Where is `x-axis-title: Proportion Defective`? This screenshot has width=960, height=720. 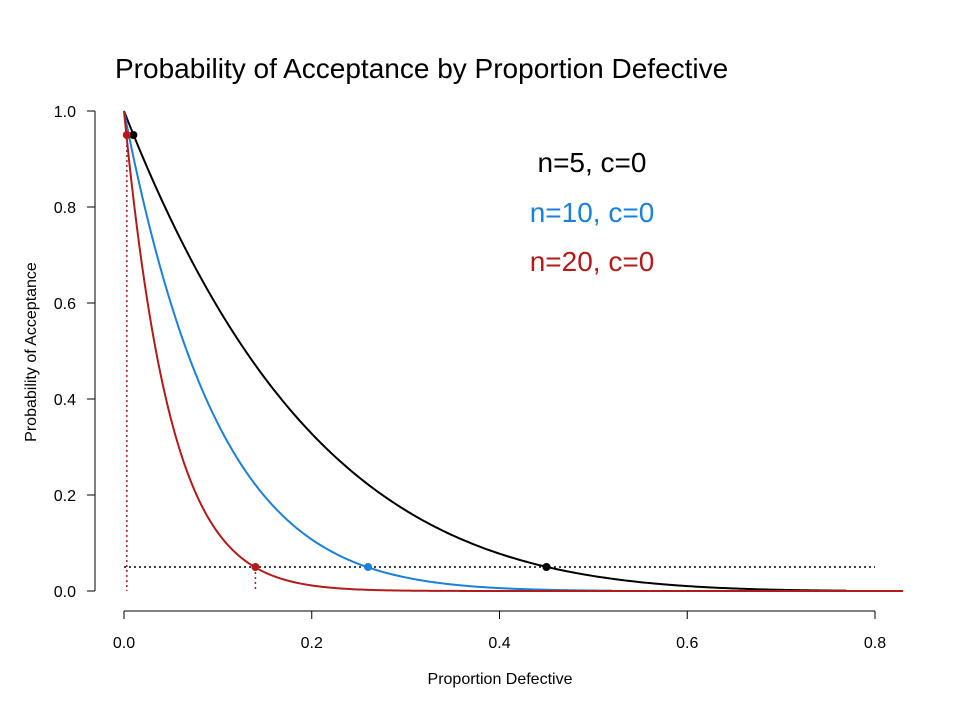 x-axis-title: Proportion Defective is located at coordinates (500, 679).